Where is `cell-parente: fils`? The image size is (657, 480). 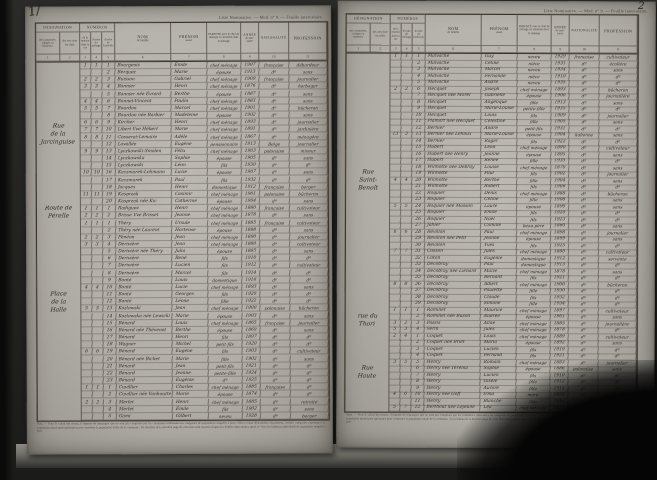
cell-parente: fils is located at coordinates (534, 174).